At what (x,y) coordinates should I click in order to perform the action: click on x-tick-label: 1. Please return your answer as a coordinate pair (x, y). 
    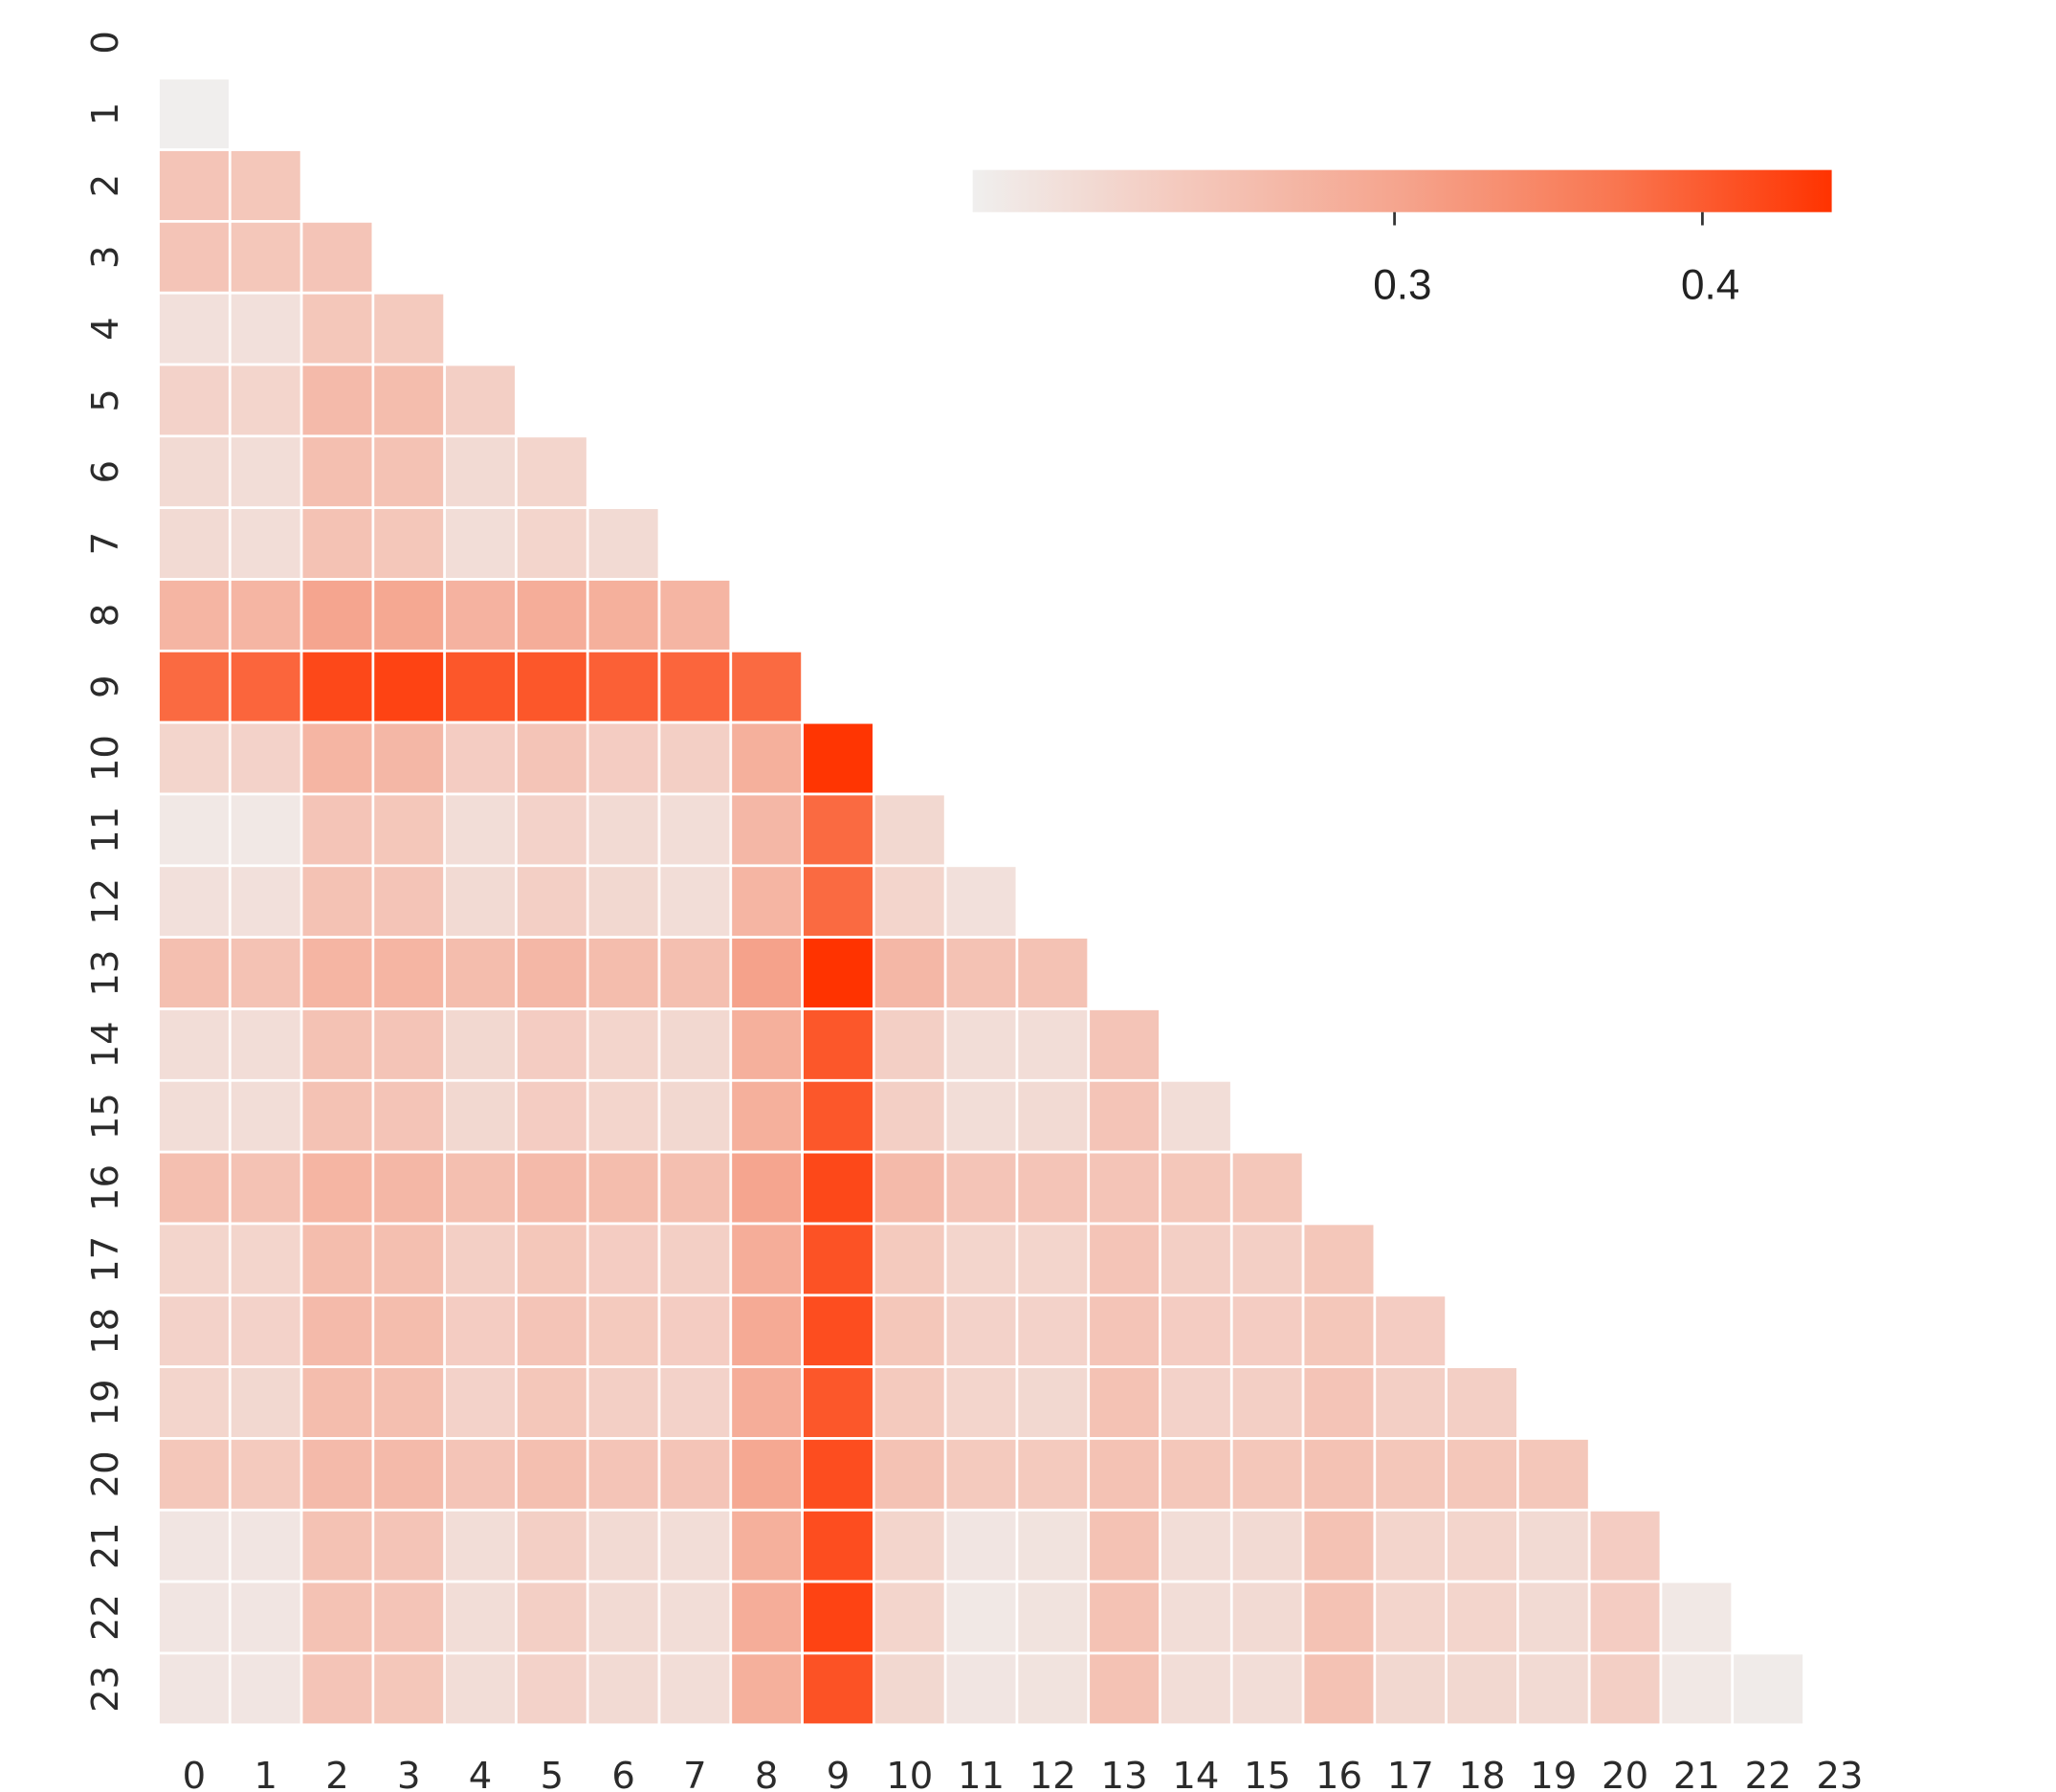
    Looking at the image, I should click on (265, 1773).